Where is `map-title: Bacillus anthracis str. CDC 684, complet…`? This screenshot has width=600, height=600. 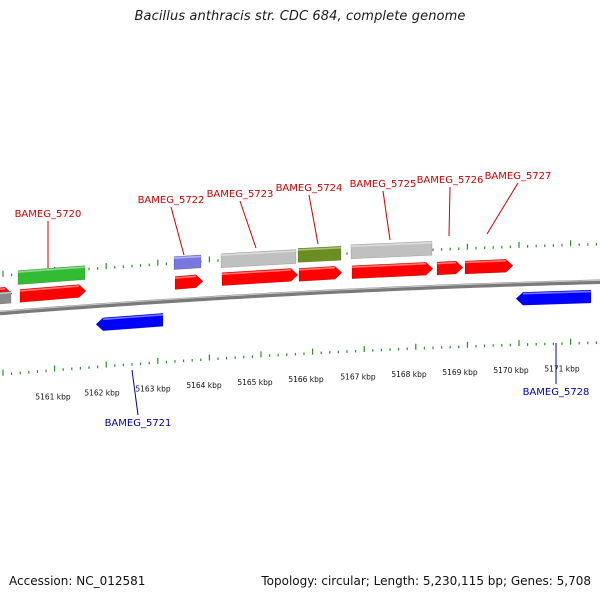
map-title: Bacillus anthracis str. CDC 684, complet… is located at coordinates (300, 16).